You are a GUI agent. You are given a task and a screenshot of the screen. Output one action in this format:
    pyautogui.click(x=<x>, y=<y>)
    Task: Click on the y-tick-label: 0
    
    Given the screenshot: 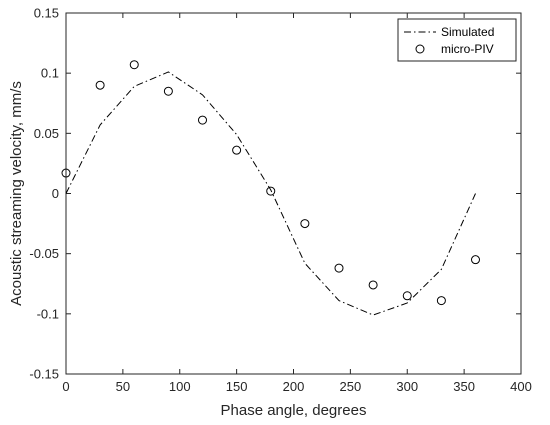 What is the action you would take?
    pyautogui.click(x=55, y=193)
    